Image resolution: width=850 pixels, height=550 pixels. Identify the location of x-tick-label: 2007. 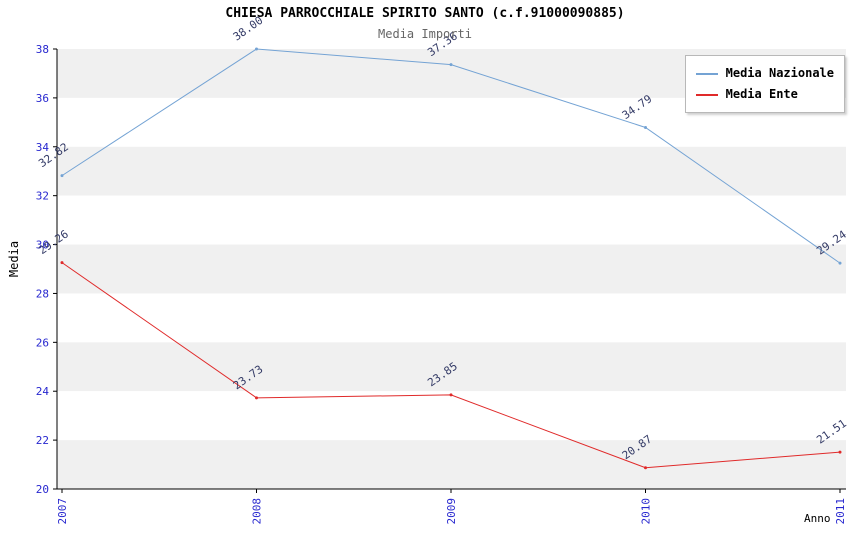
(62, 511).